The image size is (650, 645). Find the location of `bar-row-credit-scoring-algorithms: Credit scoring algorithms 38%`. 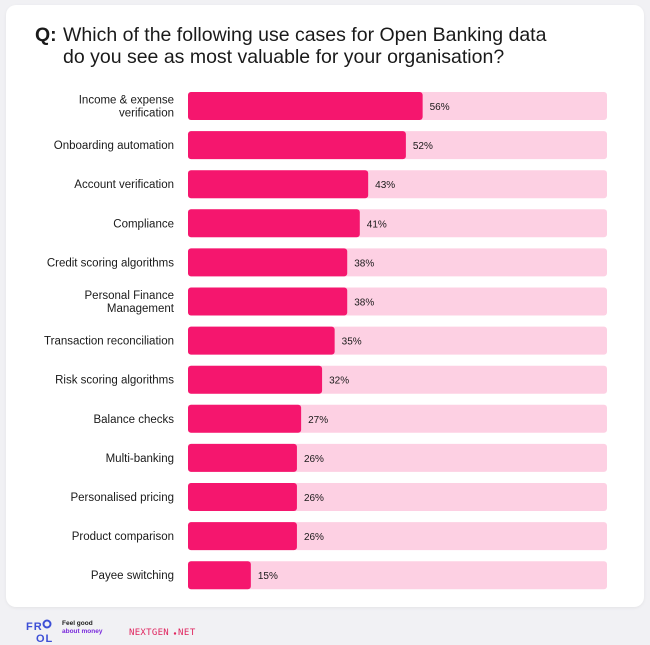

bar-row-credit-scoring-algorithms: Credit scoring algorithms 38% is located at coordinates (327, 262).